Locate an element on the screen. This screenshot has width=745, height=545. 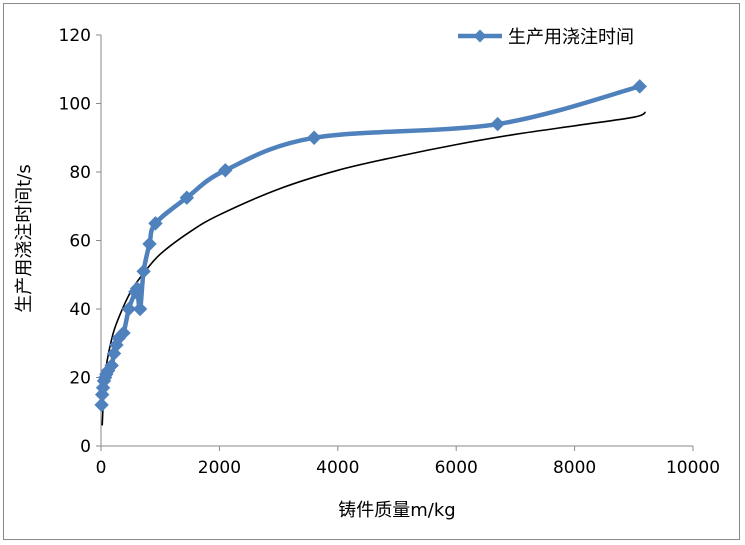
x-axis-title: 铸件质量m/kg is located at coordinates (396, 510).